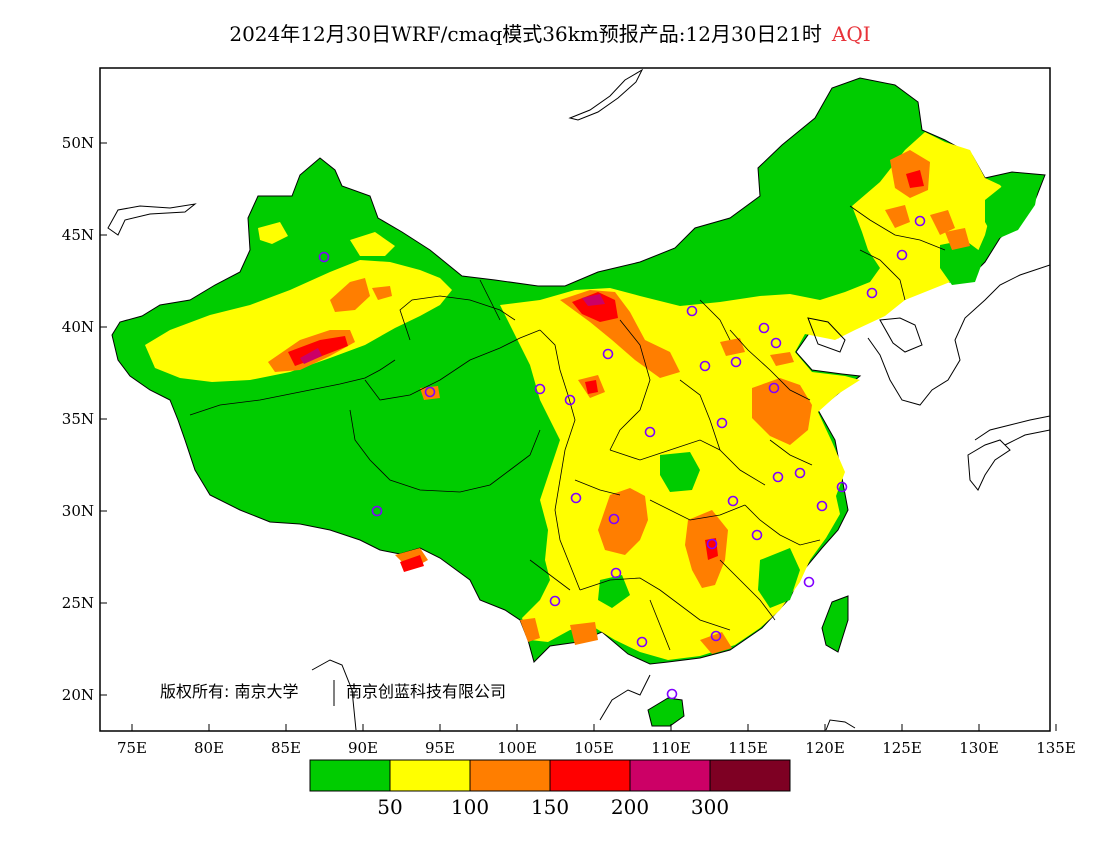 Image resolution: width=1100 pixels, height=850 pixels. I want to click on legend-label: 50, so click(389, 807).